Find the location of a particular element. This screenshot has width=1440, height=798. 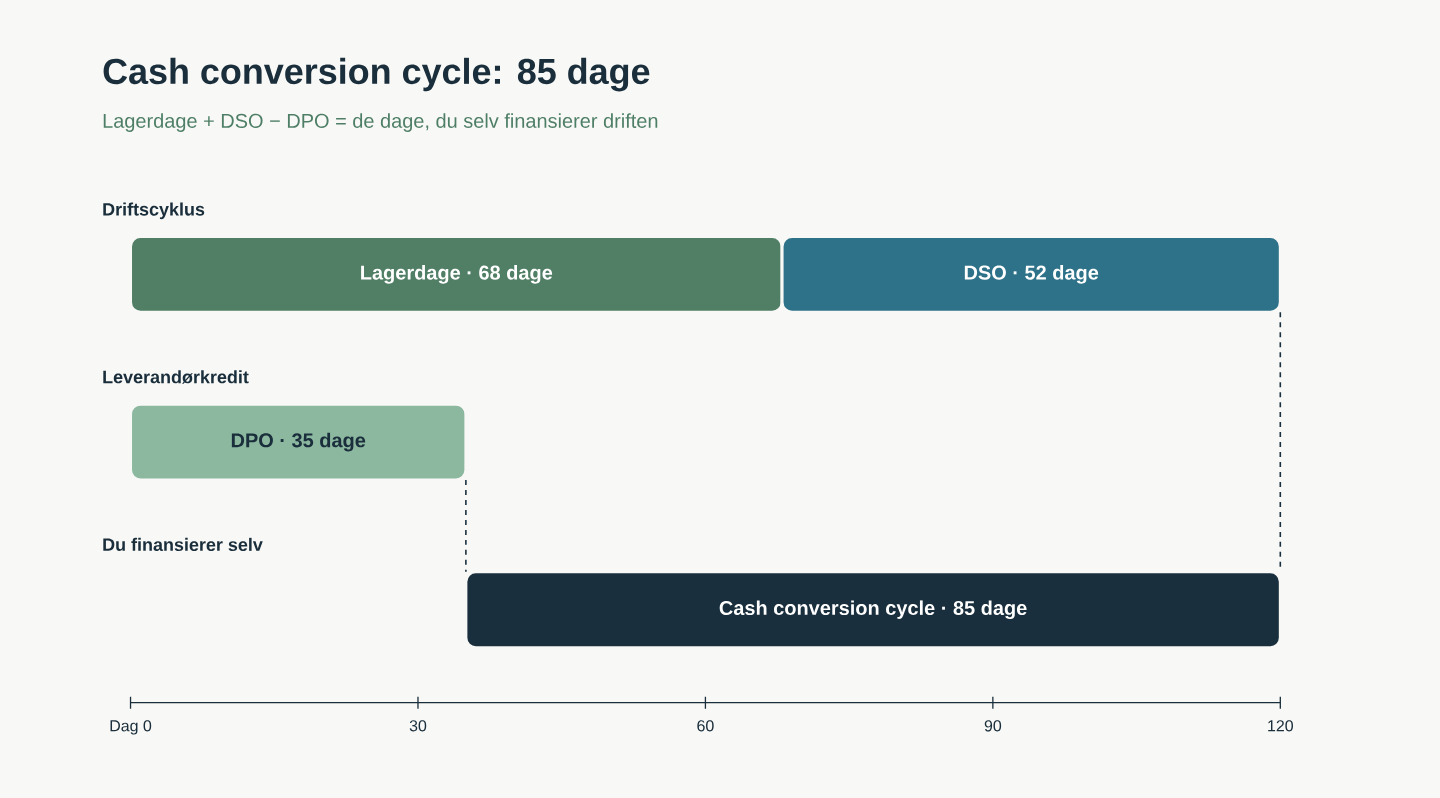

y-tick-label: Du finansierer selv is located at coordinates (183, 544).